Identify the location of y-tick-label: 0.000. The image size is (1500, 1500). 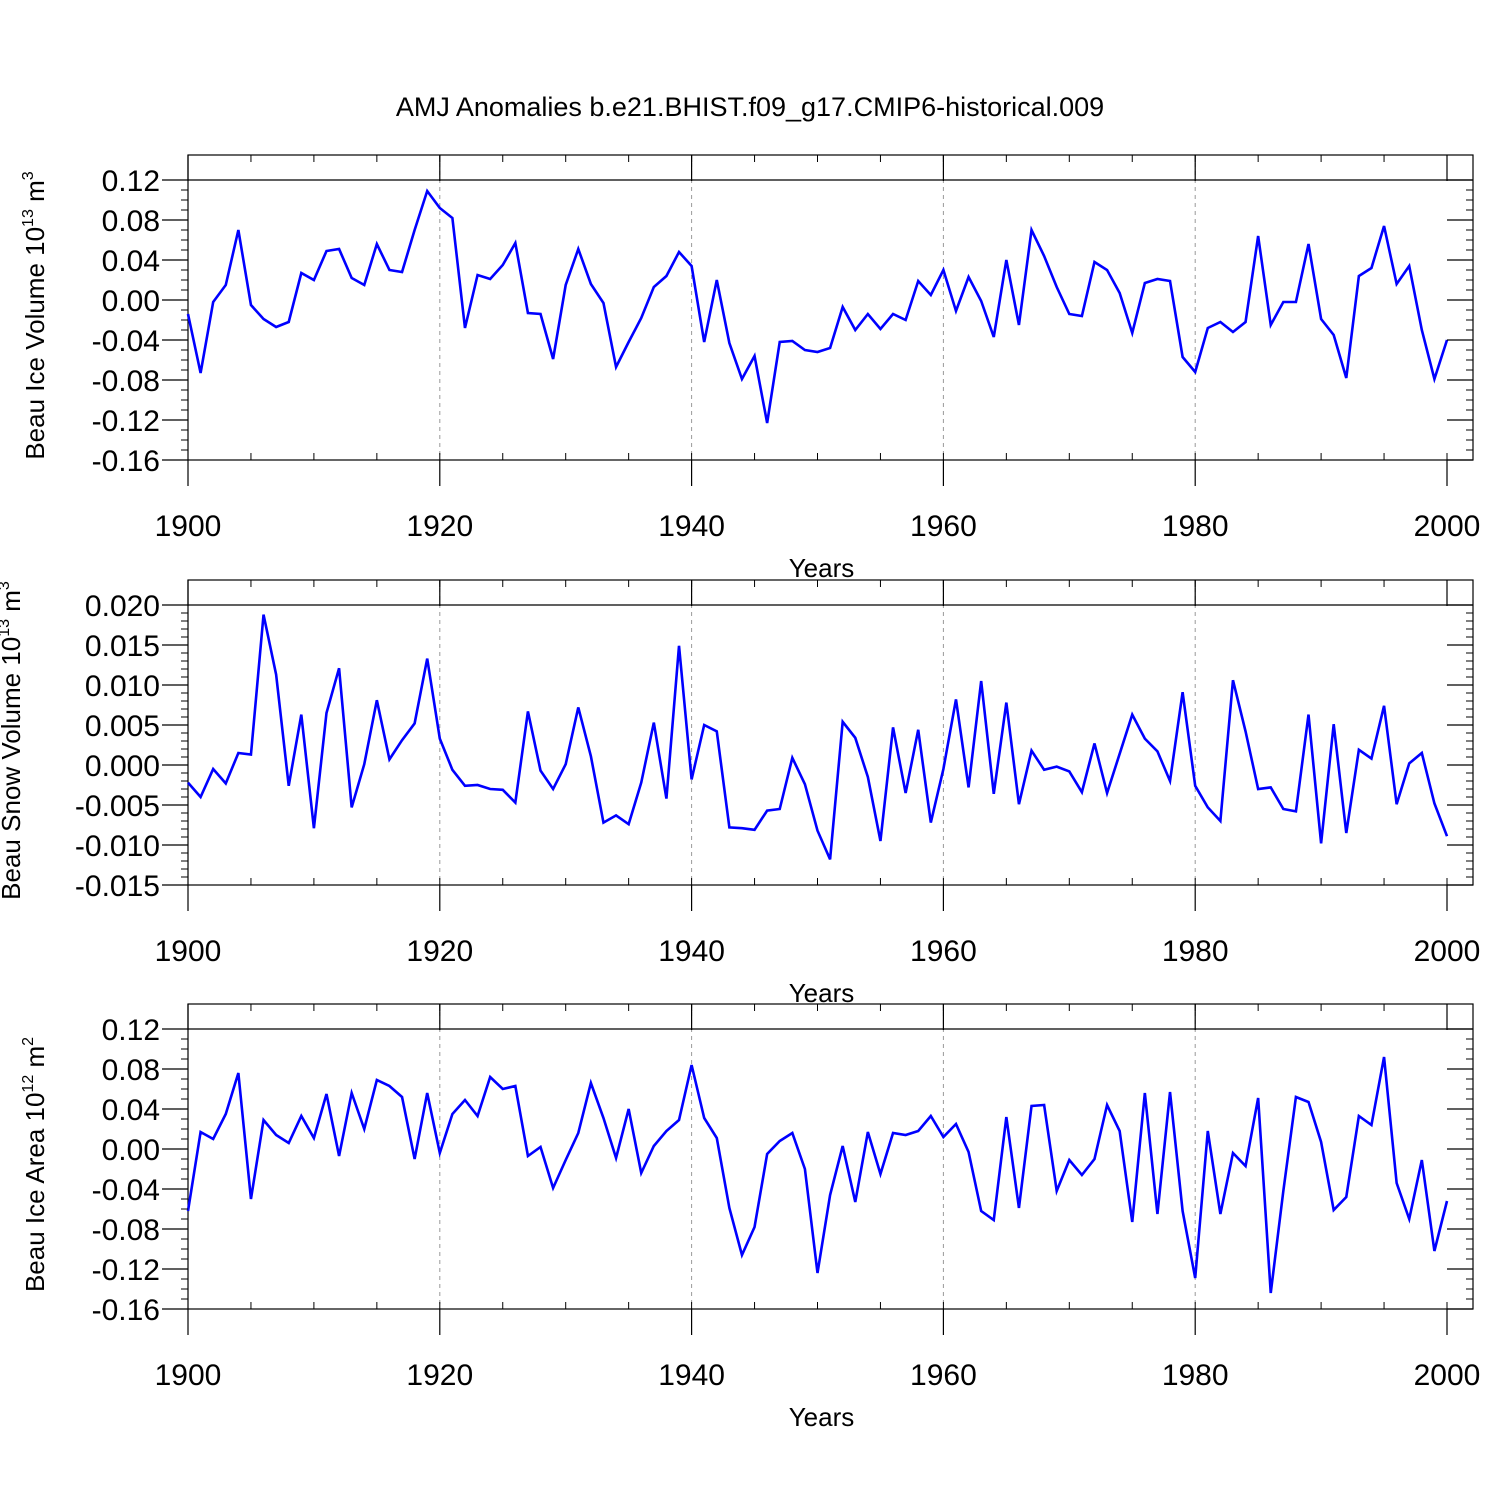
(122, 766).